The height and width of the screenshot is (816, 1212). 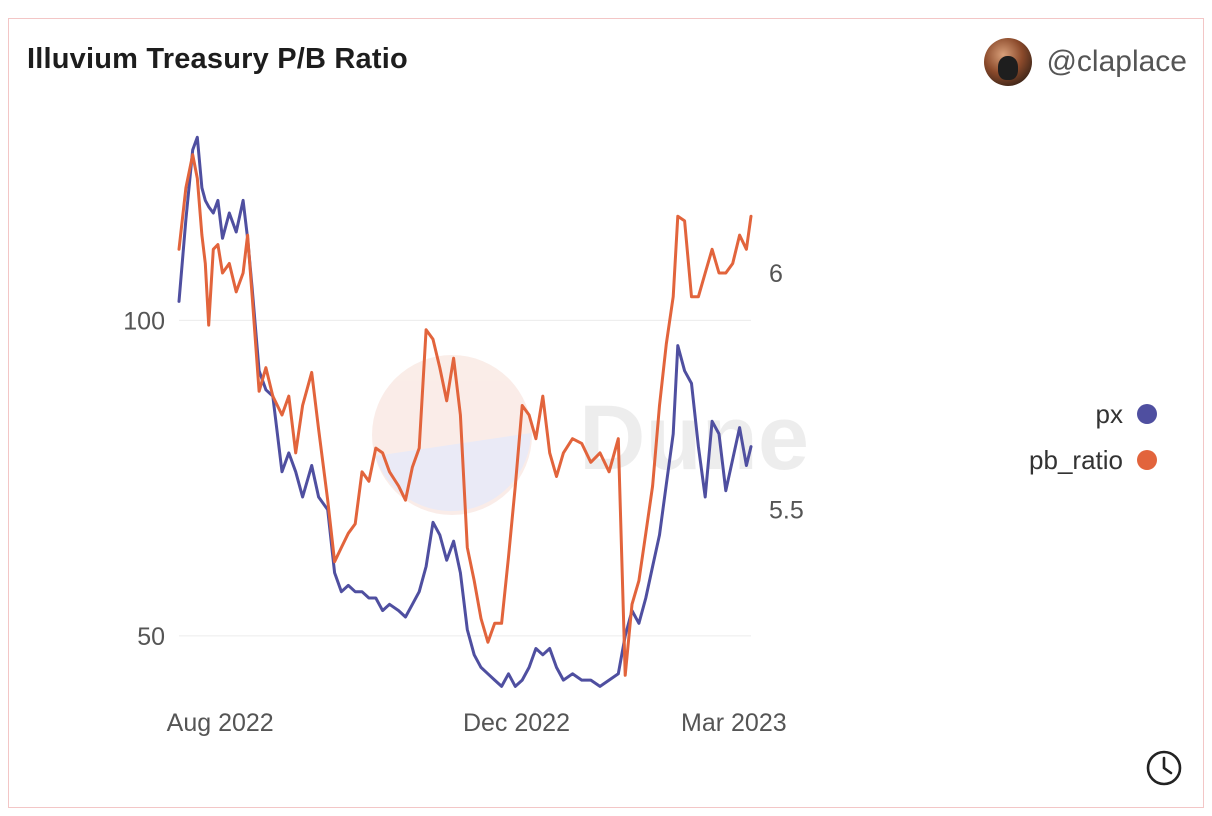 I want to click on author-badge: @claplace, so click(x=1085, y=62).